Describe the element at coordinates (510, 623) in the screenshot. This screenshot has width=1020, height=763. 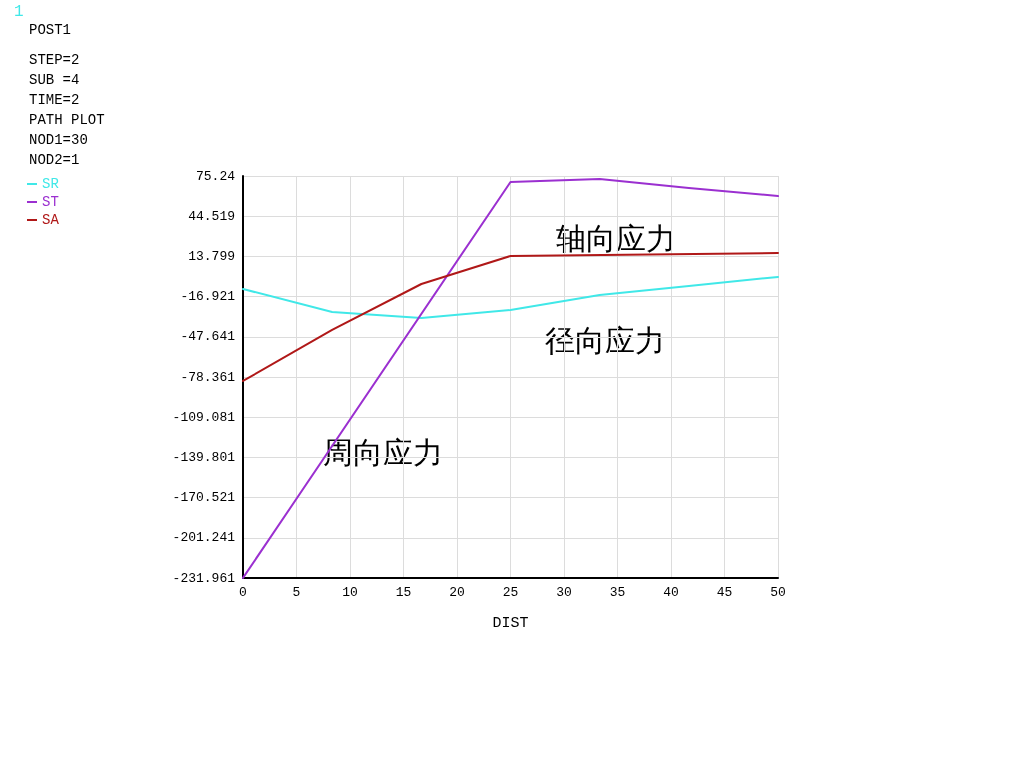
I see `x-axis-title: DIST` at that location.